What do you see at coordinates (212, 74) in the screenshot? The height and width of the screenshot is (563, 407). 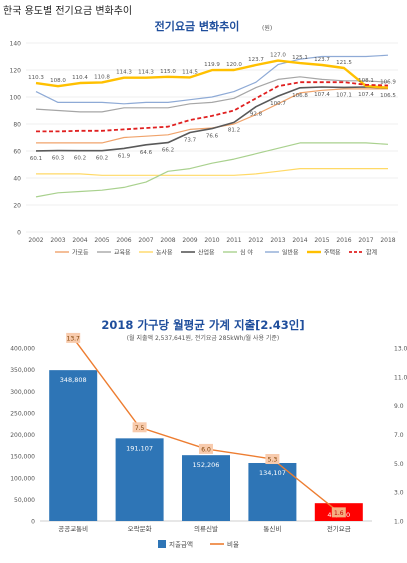 I see `series-line-주택용` at bounding box center [212, 74].